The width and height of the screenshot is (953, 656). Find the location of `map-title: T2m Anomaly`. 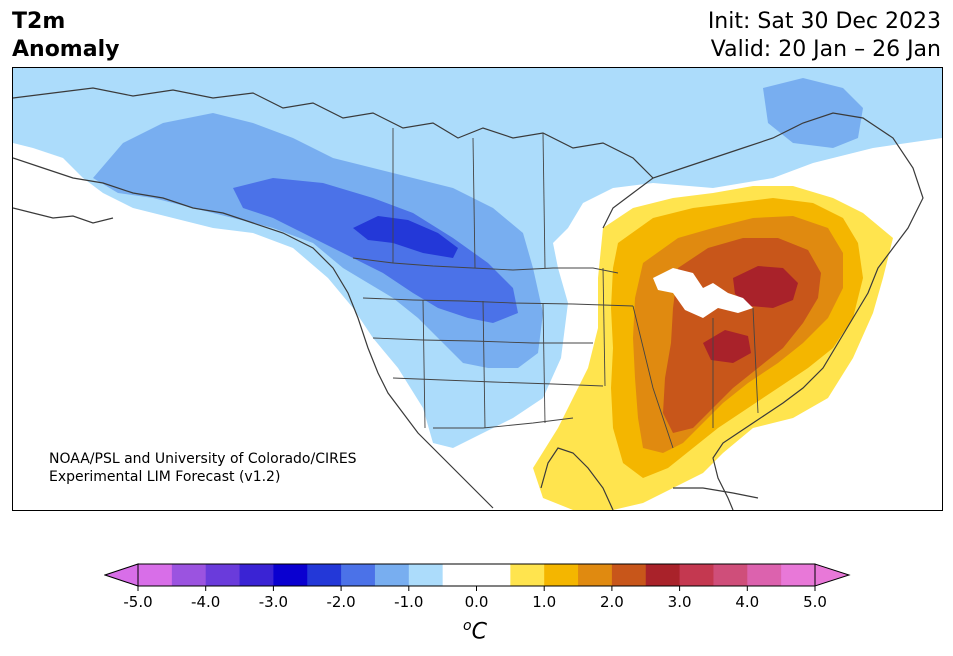

map-title: T2m Anomaly is located at coordinates (65, 36).